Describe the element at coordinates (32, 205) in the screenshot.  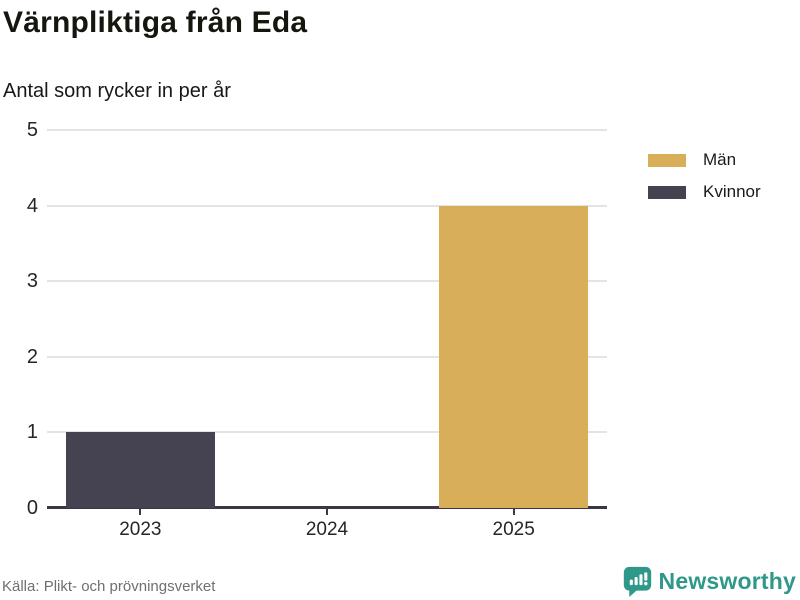
I see `y-tick-label-4: 4` at that location.